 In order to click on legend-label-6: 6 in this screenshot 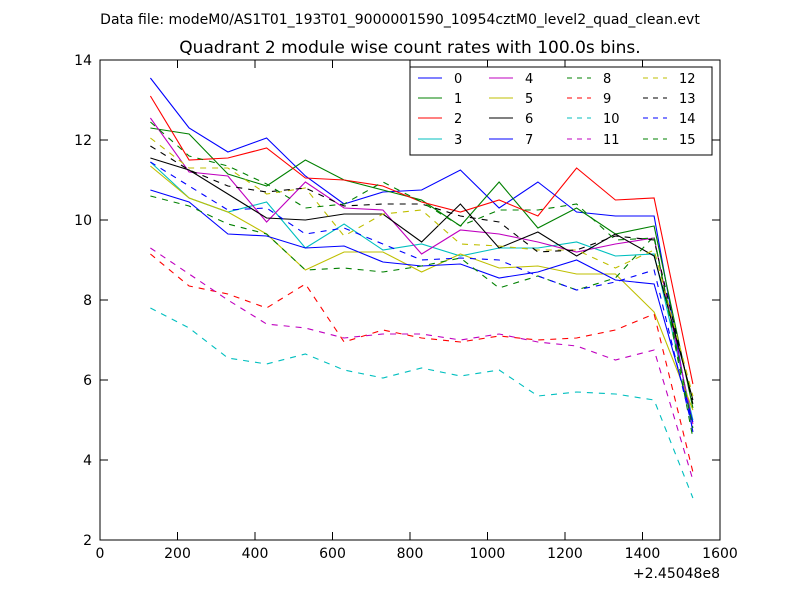, I will do `click(529, 119)`.